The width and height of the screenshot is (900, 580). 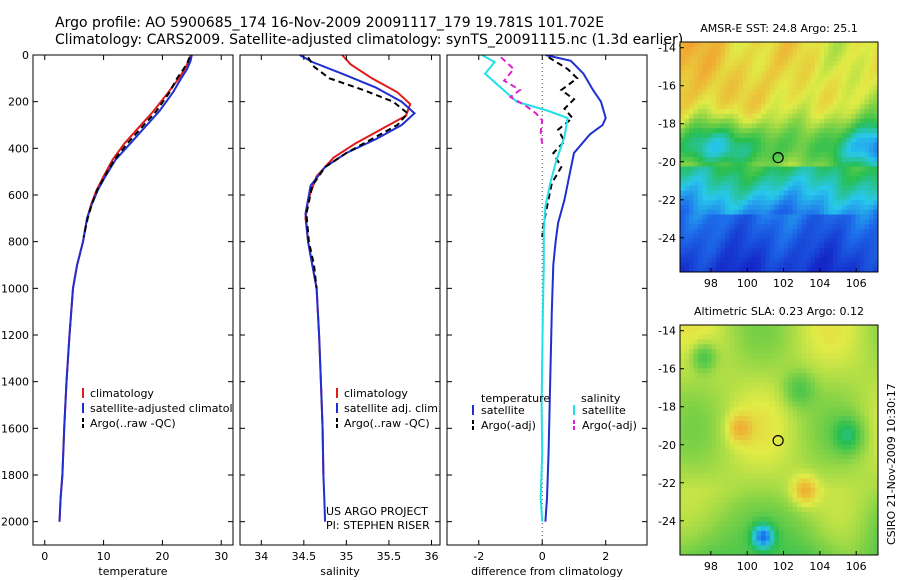 I want to click on difference-legend-label: satellite, so click(x=503, y=410).